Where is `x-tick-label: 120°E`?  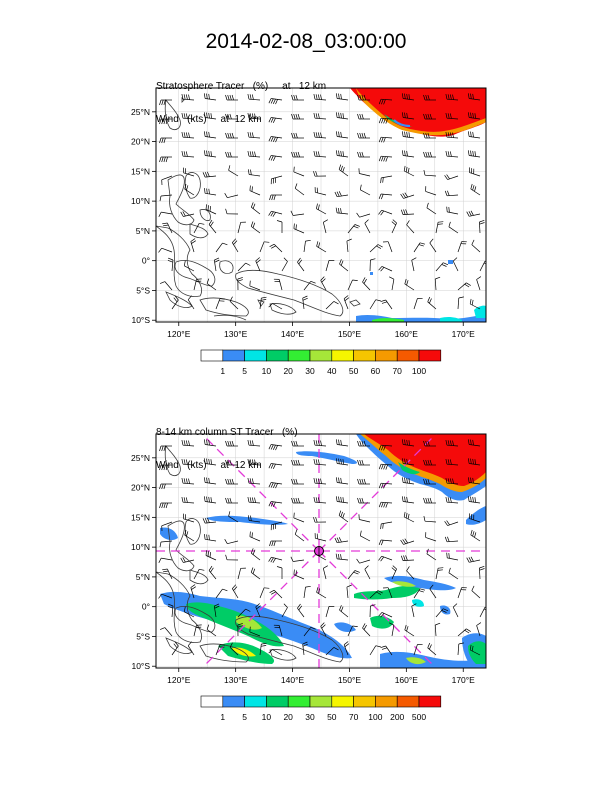 x-tick-label: 120°E is located at coordinates (179, 334).